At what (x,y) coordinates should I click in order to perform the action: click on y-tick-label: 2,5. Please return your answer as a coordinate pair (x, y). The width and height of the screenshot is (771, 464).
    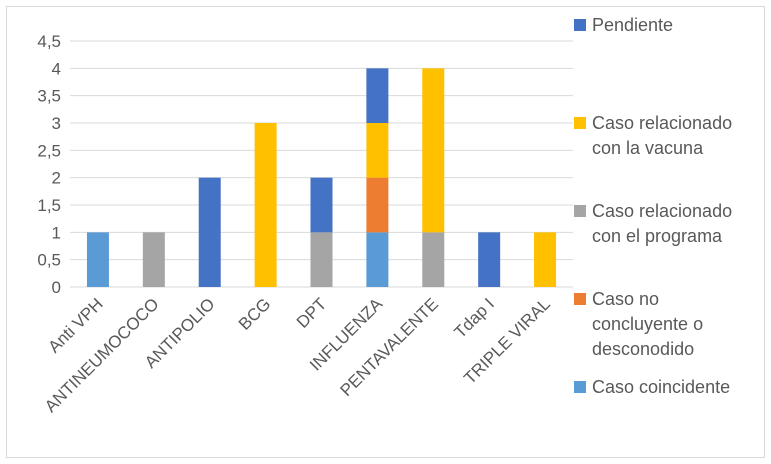
    Looking at the image, I should click on (49, 150).